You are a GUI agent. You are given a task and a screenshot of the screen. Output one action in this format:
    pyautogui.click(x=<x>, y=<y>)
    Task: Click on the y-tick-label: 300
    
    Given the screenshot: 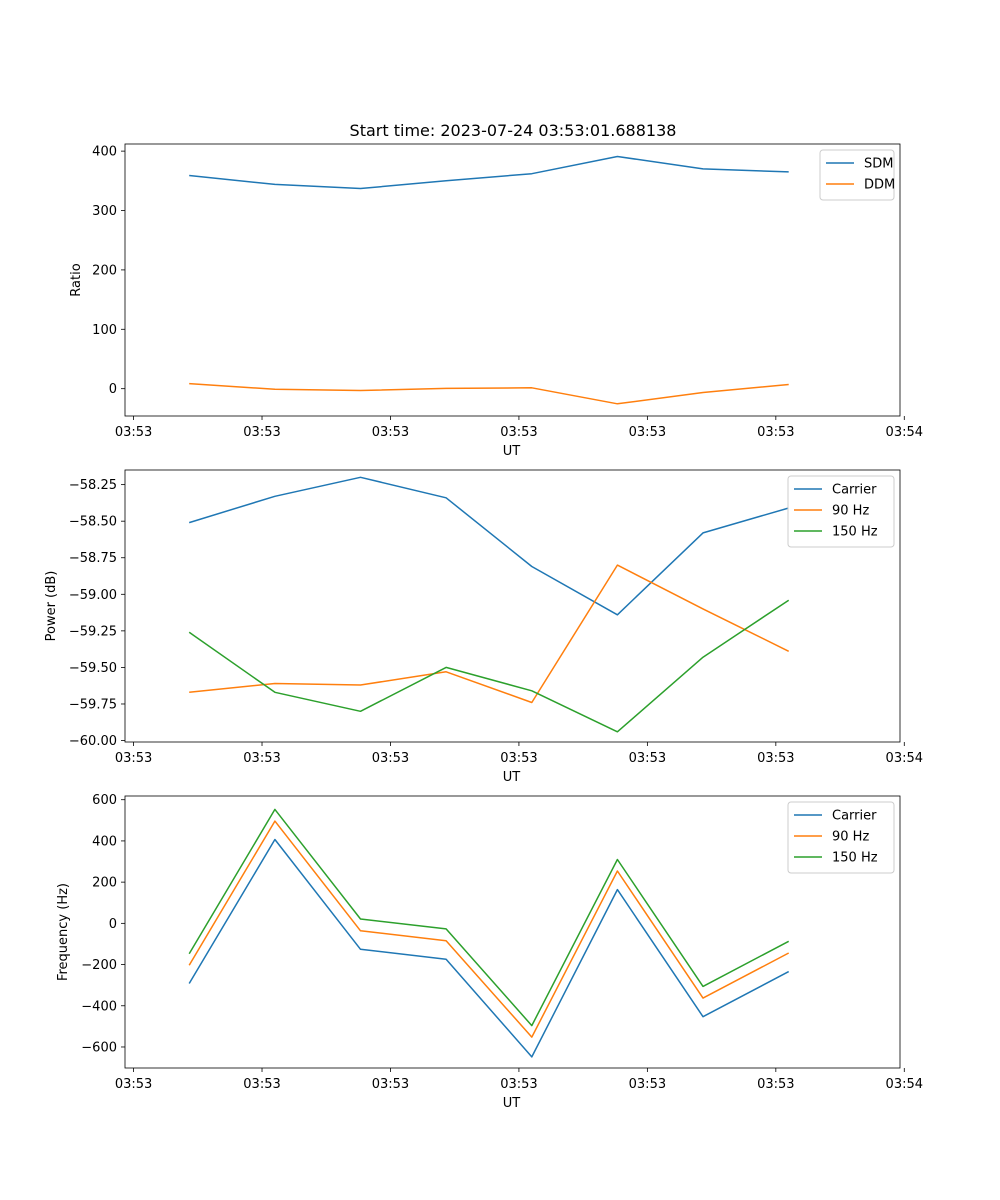 What is the action you would take?
    pyautogui.click(x=104, y=211)
    